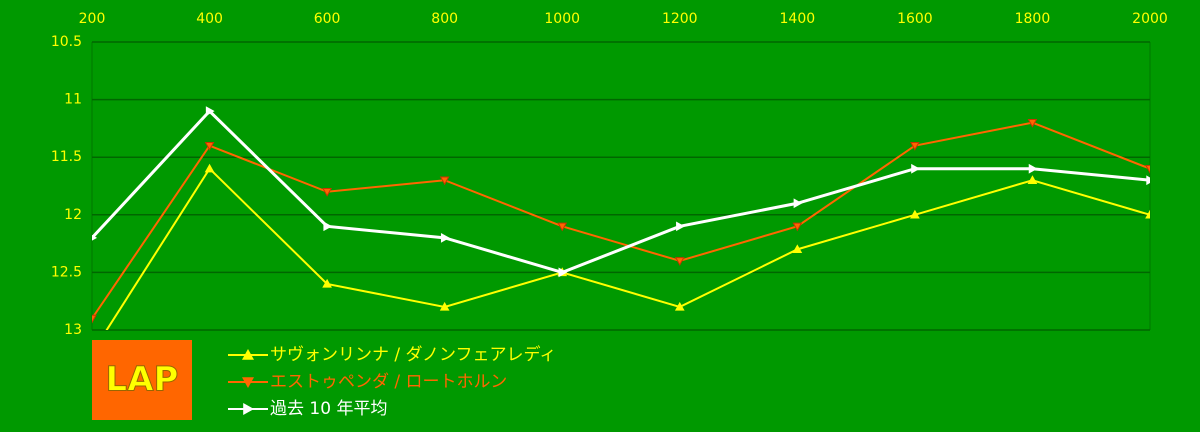 The image size is (1200, 432). I want to click on y-tick-label: 11, so click(73, 100).